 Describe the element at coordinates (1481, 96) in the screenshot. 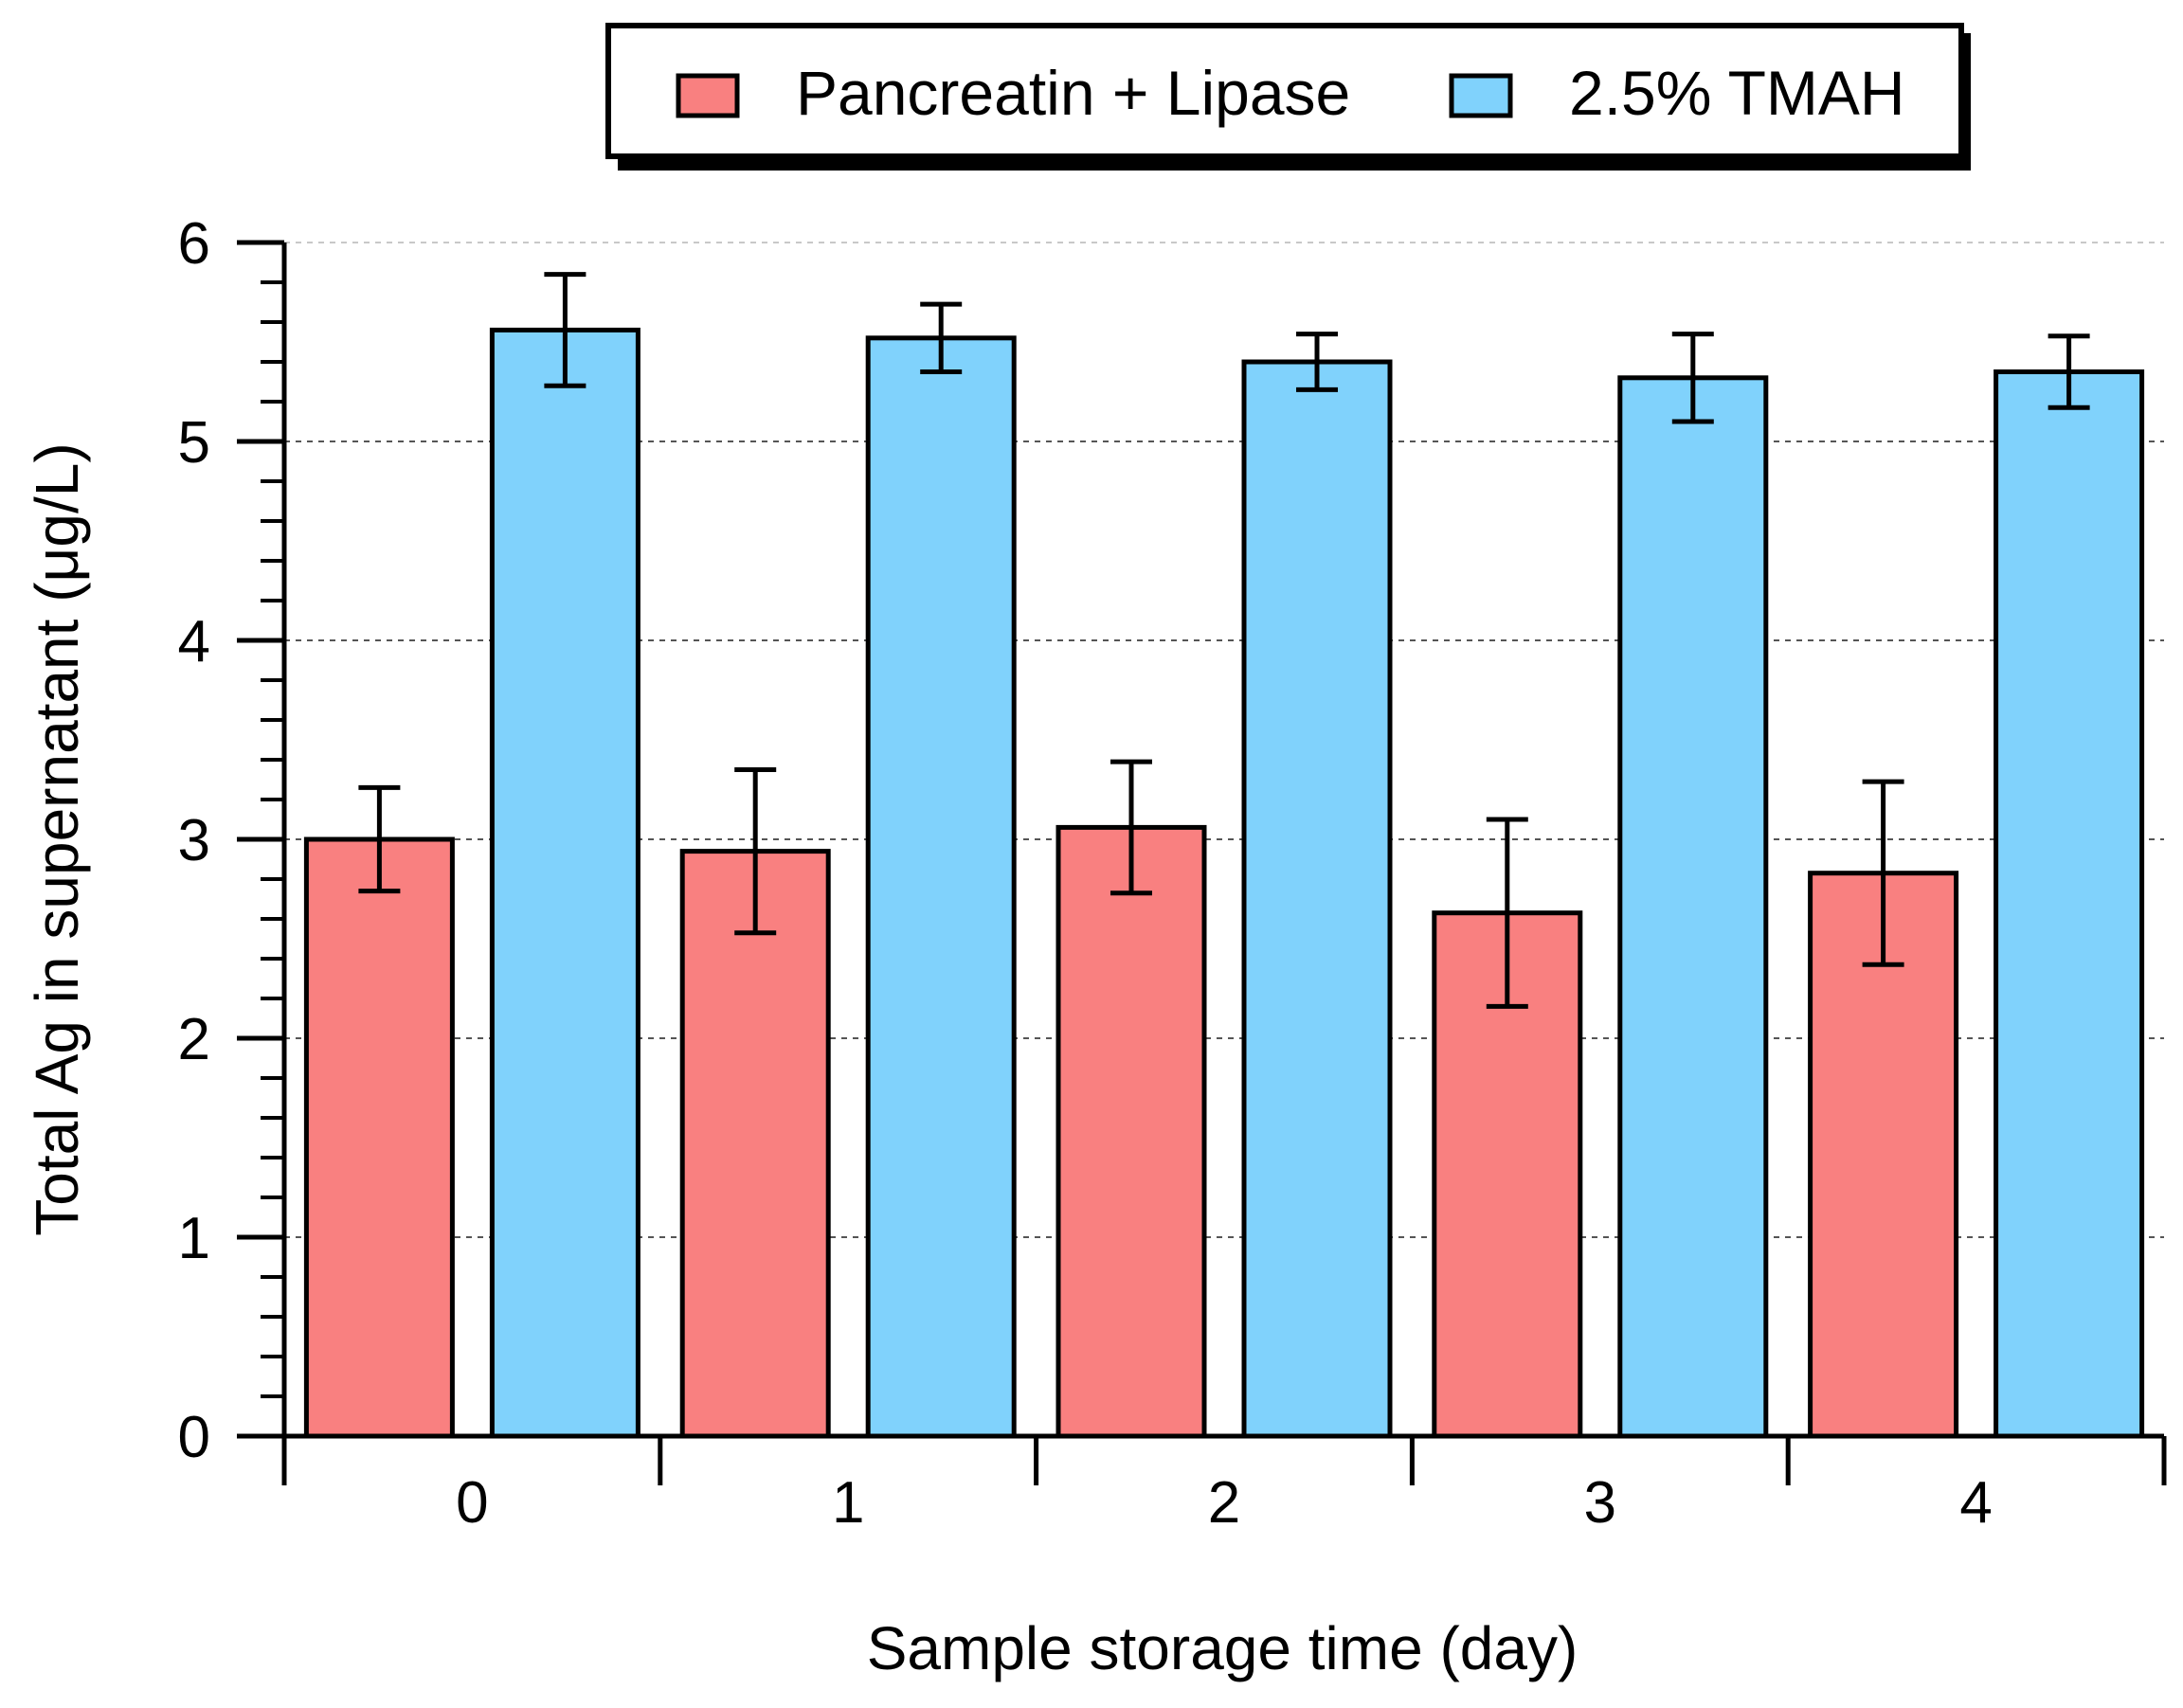

I see `legend-swatch-tmah` at that location.